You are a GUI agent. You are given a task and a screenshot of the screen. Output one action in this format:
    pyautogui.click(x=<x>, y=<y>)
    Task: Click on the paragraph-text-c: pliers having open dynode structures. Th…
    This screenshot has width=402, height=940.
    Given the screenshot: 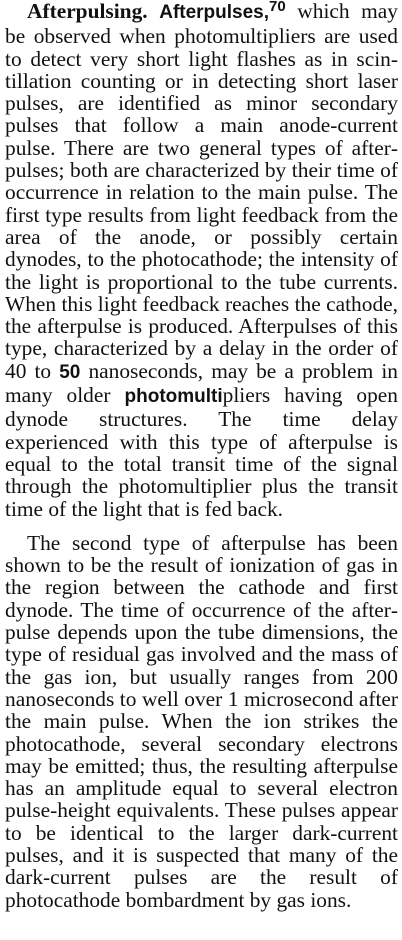 What is the action you would take?
    pyautogui.click(x=201, y=452)
    